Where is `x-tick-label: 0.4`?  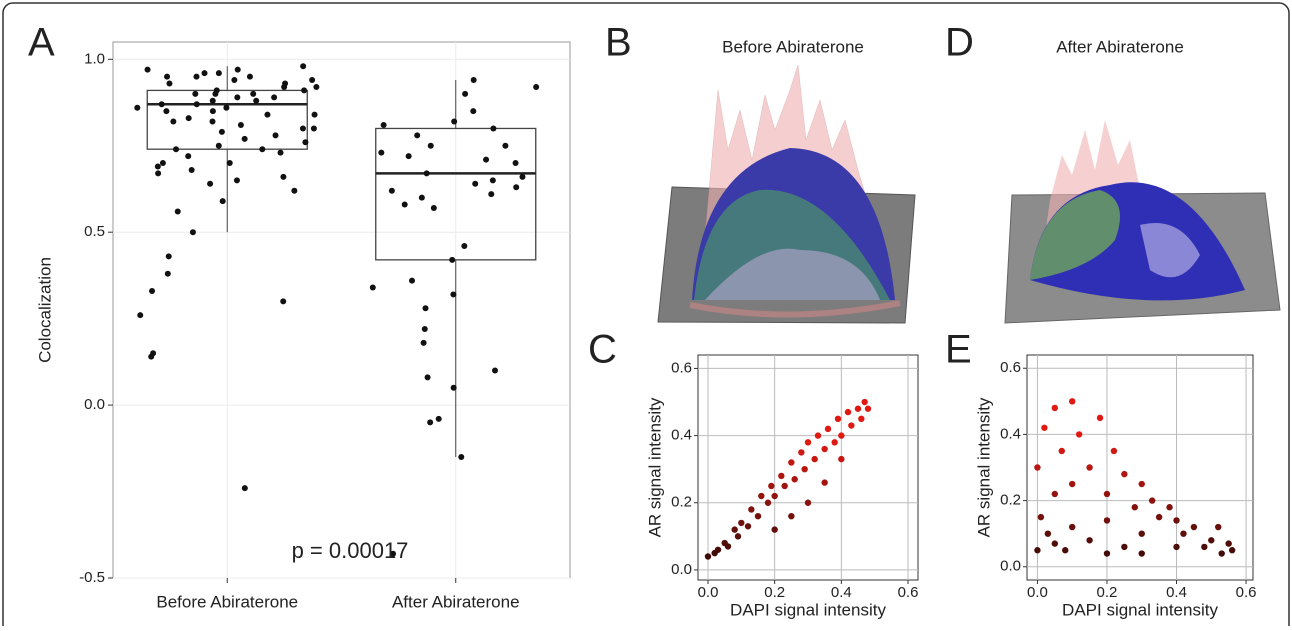 x-tick-label: 0.4 is located at coordinates (841, 592).